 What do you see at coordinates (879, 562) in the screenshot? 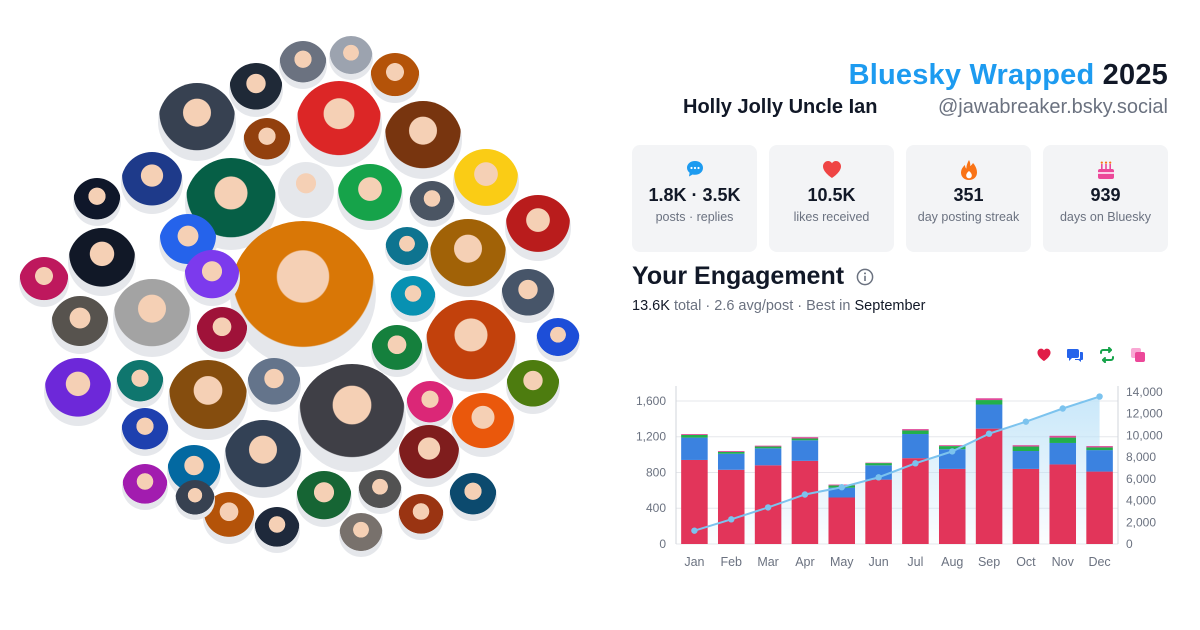
I see `x-tick-label: Jun` at bounding box center [879, 562].